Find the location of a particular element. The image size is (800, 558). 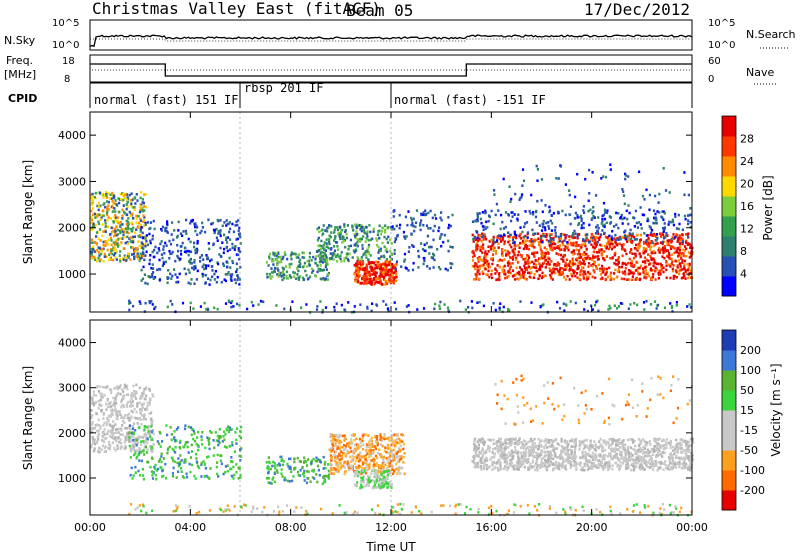

nave-tick-top: 60 is located at coordinates (714, 61).